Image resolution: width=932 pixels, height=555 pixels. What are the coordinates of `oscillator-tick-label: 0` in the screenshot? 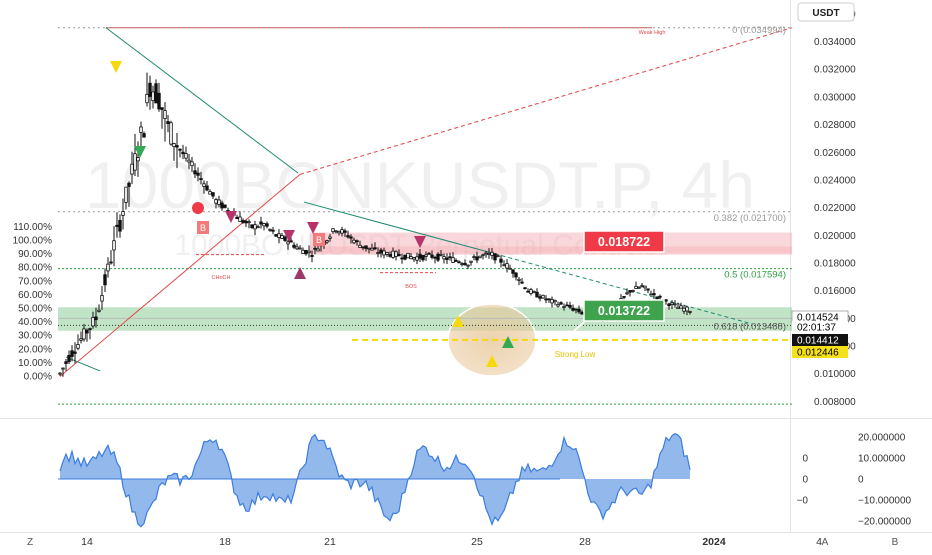 It's located at (861, 480).